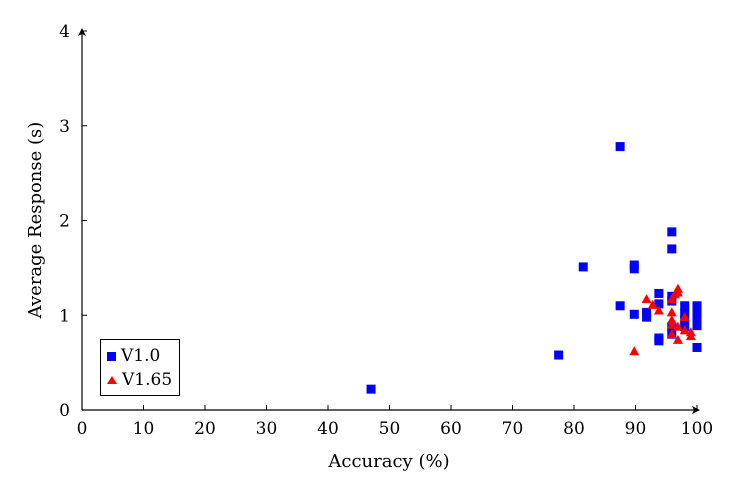  I want to click on y-tick-label: 2, so click(64, 222).